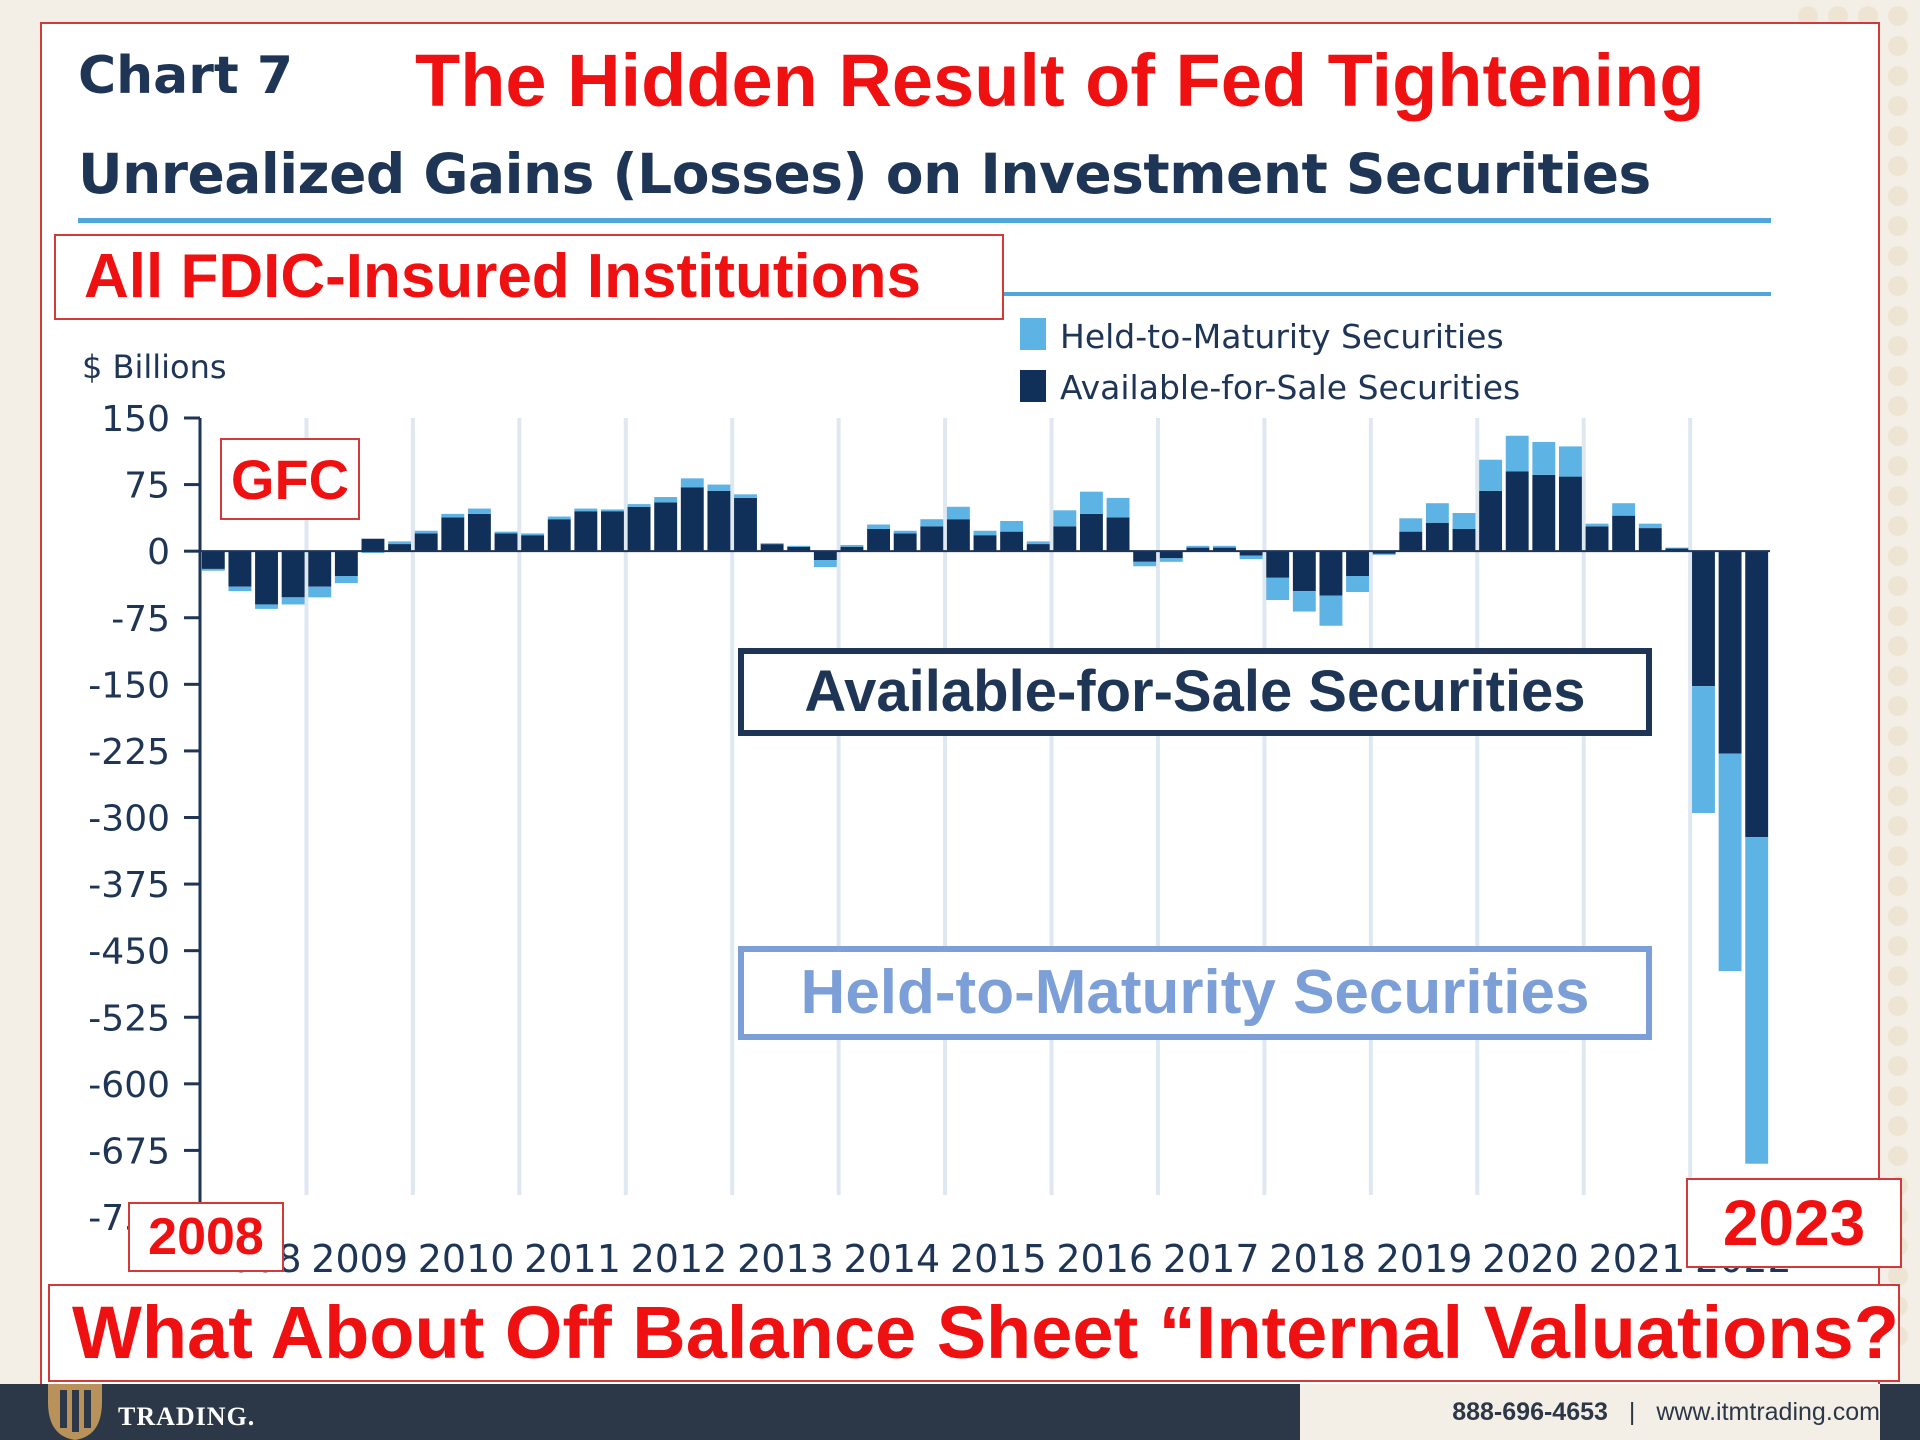  Describe the element at coordinates (129, 1151) in the screenshot. I see `y-tick-label: -675` at that location.